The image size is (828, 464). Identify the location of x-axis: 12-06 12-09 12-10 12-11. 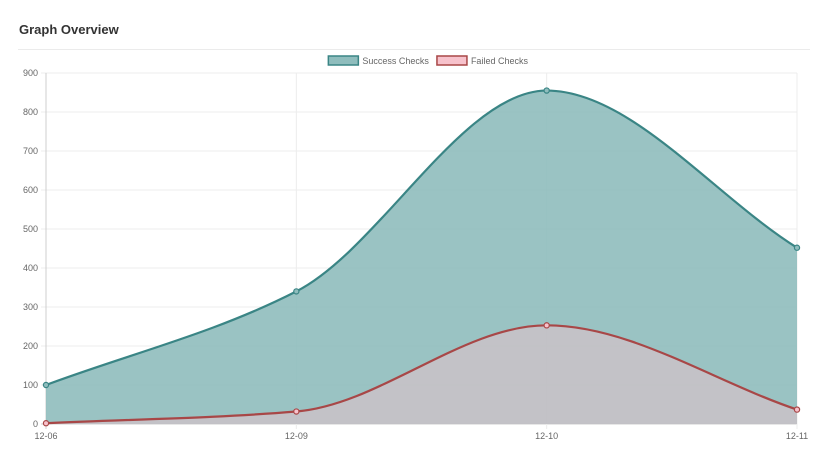
(421, 436).